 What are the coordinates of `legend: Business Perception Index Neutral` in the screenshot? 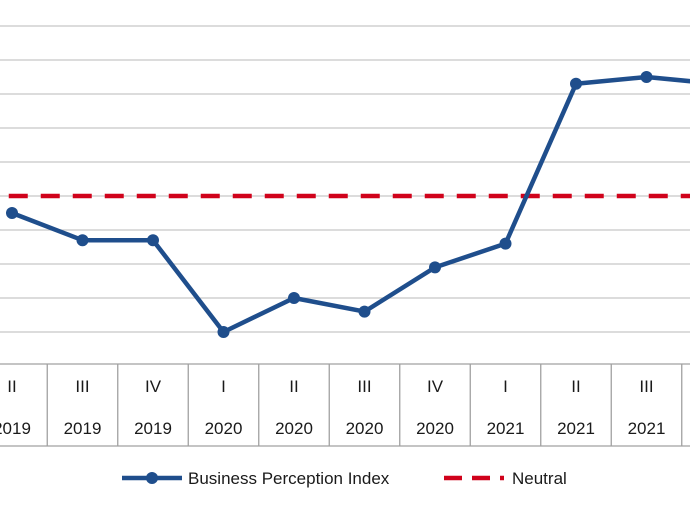 It's located at (344, 478).